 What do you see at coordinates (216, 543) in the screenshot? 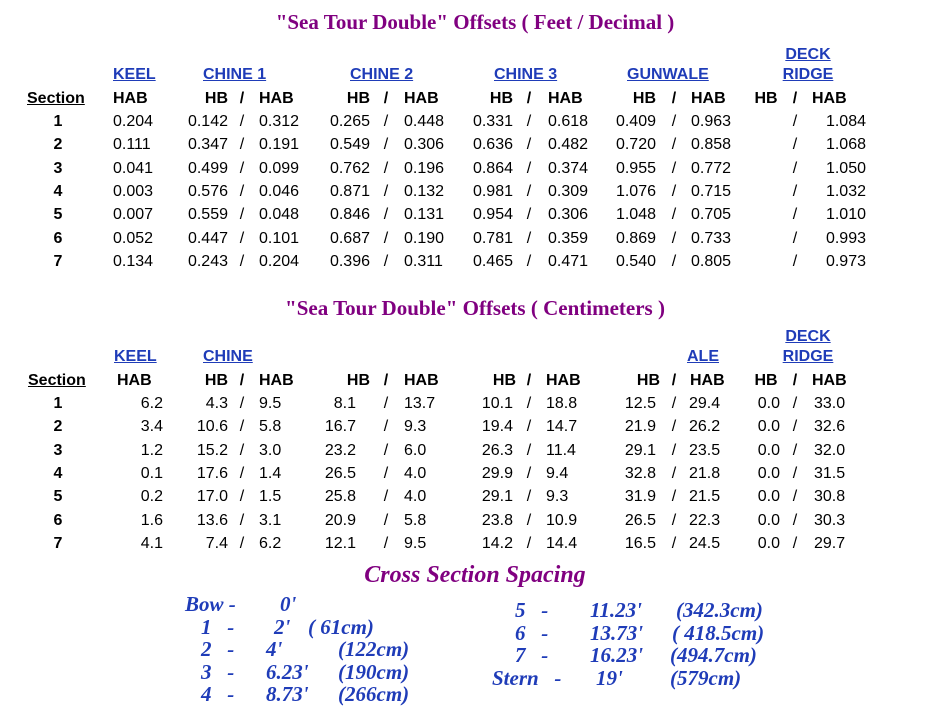
I see `offset-value: 7.4` at bounding box center [216, 543].